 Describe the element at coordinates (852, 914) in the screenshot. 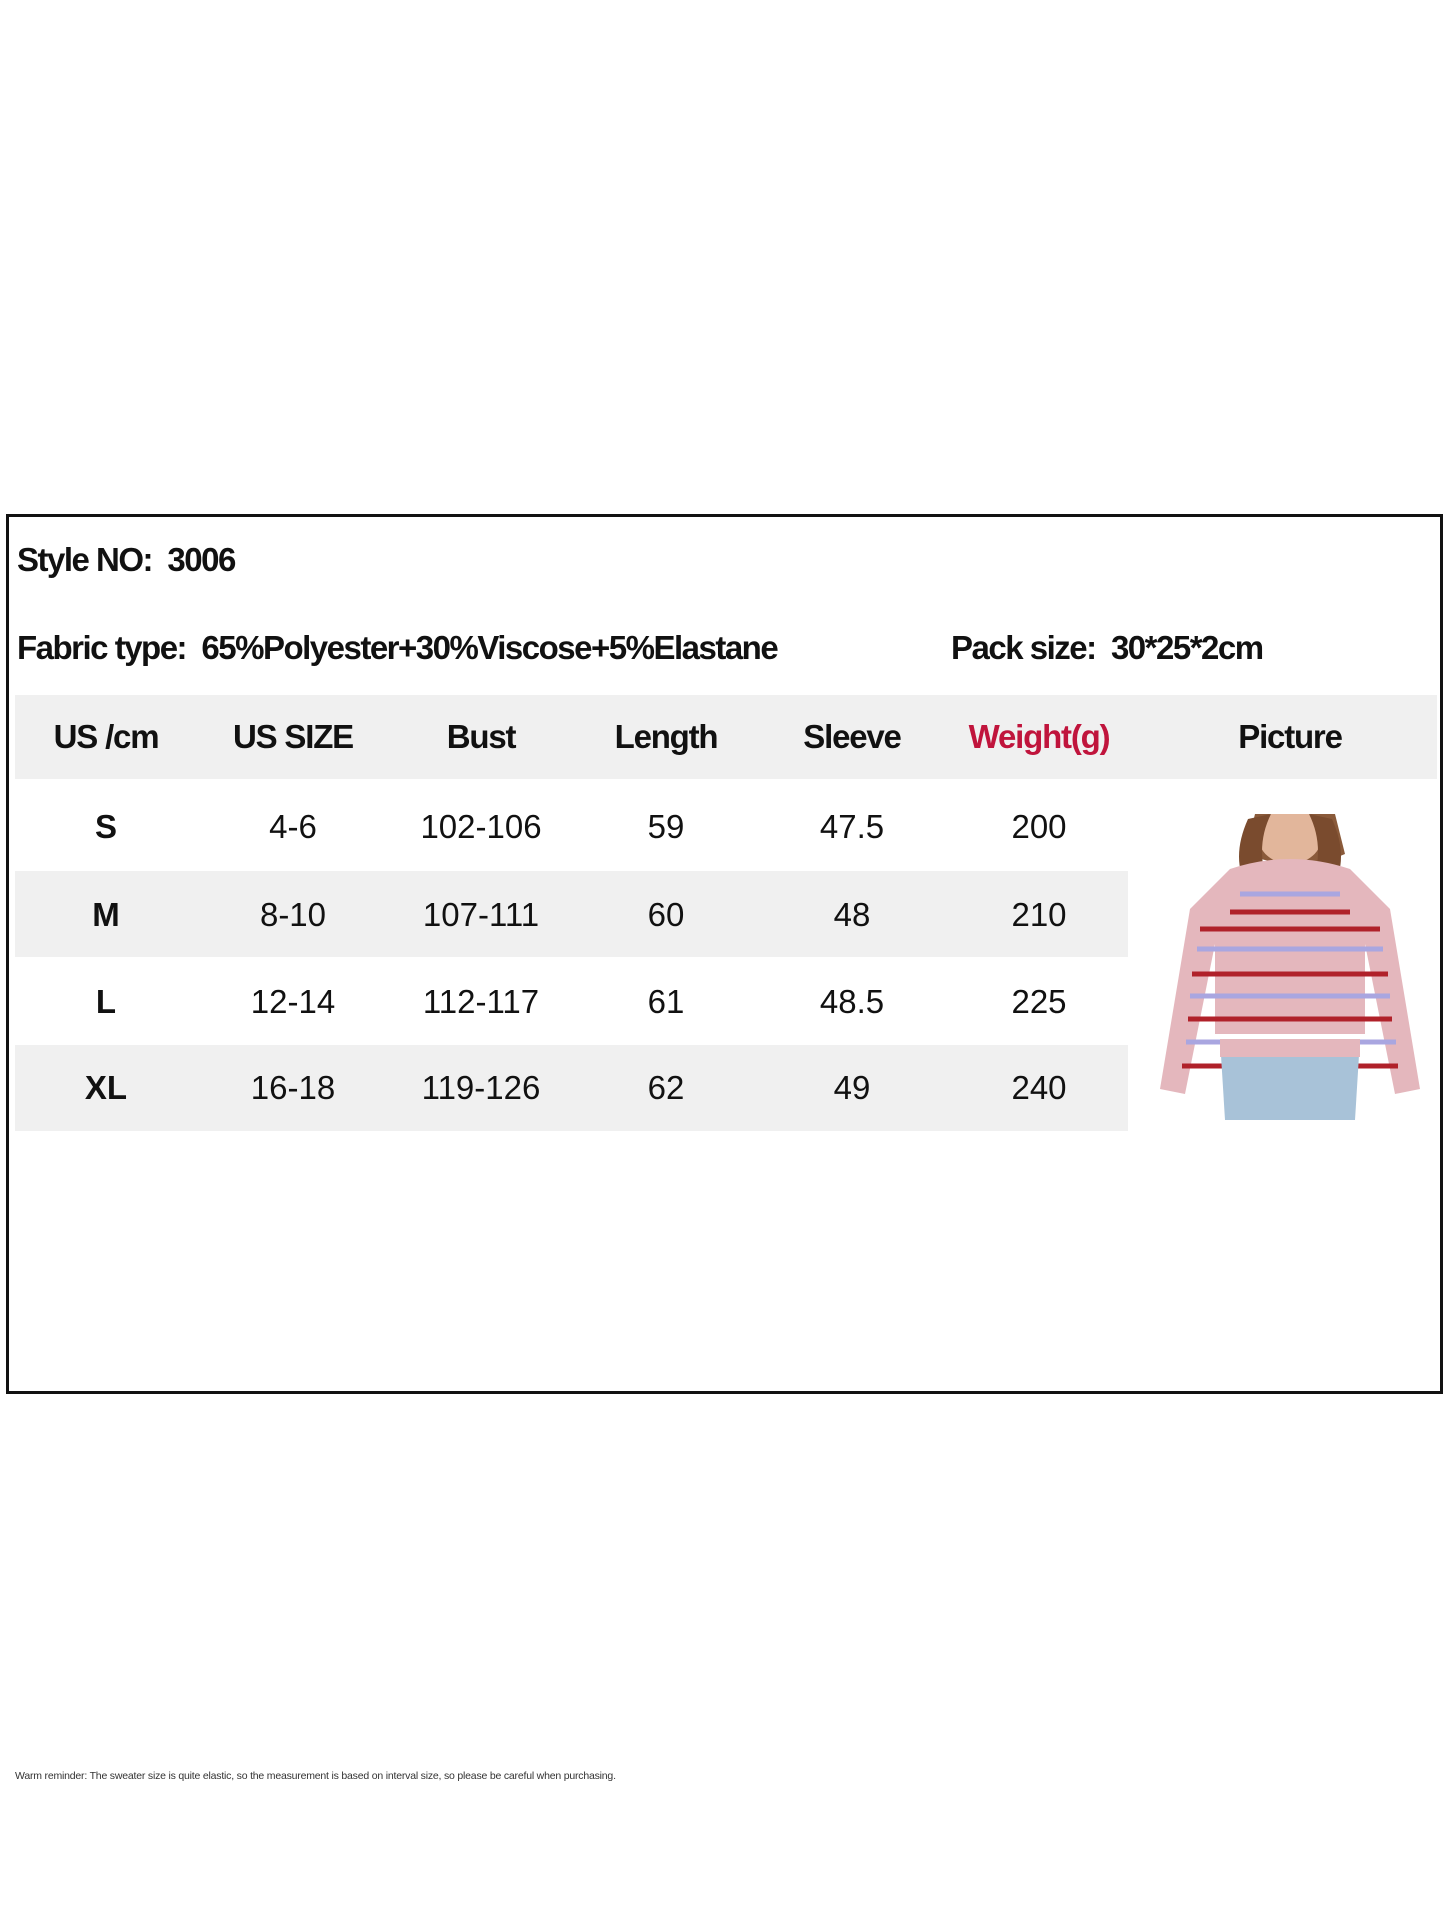

I see `table-cell: 48` at that location.